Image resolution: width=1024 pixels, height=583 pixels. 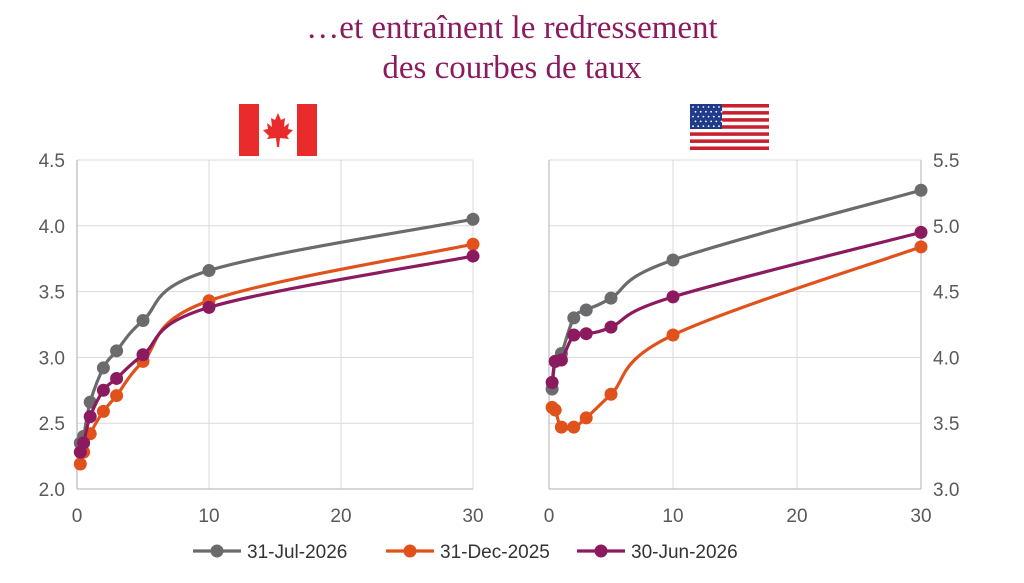 What do you see at coordinates (512, 68) in the screenshot?
I see `chart-title-line-2: des courbes de taux` at bounding box center [512, 68].